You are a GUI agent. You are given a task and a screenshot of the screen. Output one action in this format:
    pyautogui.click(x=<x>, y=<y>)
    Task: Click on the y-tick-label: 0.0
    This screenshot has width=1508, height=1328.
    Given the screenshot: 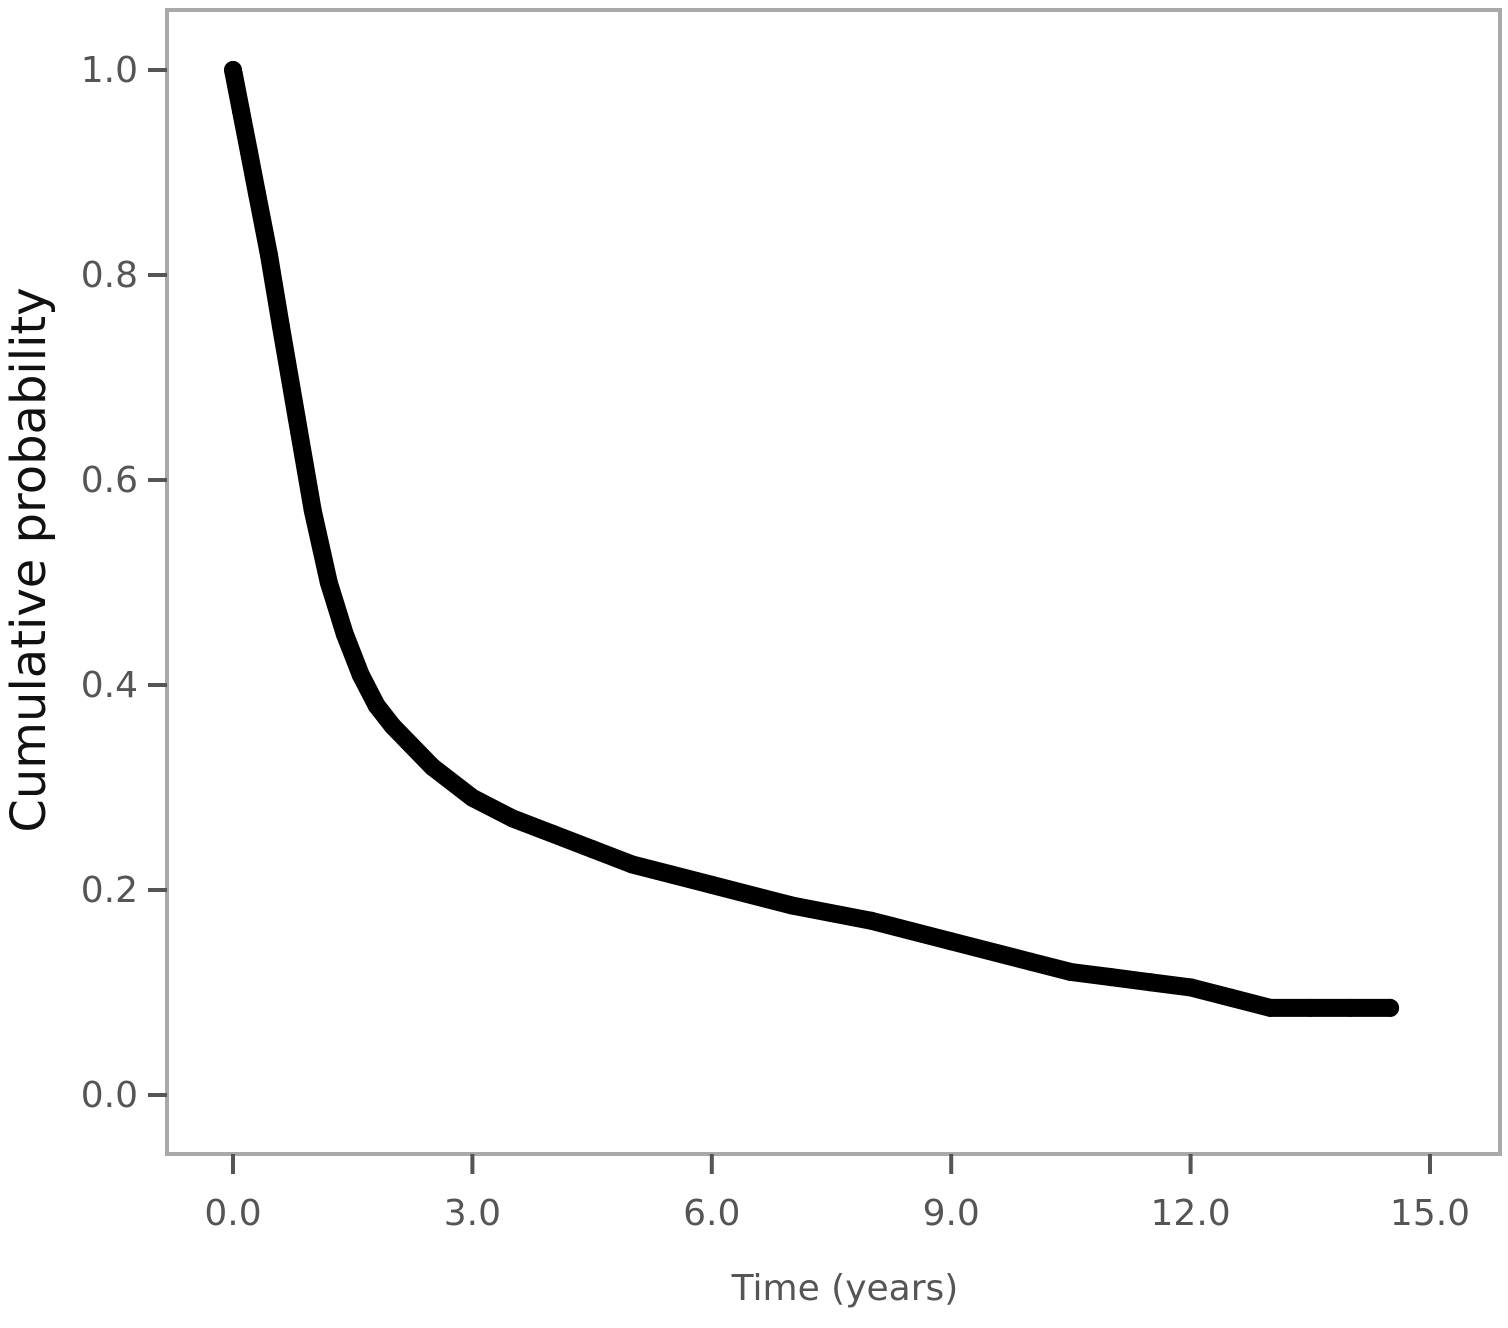 What is the action you would take?
    pyautogui.click(x=109, y=1095)
    